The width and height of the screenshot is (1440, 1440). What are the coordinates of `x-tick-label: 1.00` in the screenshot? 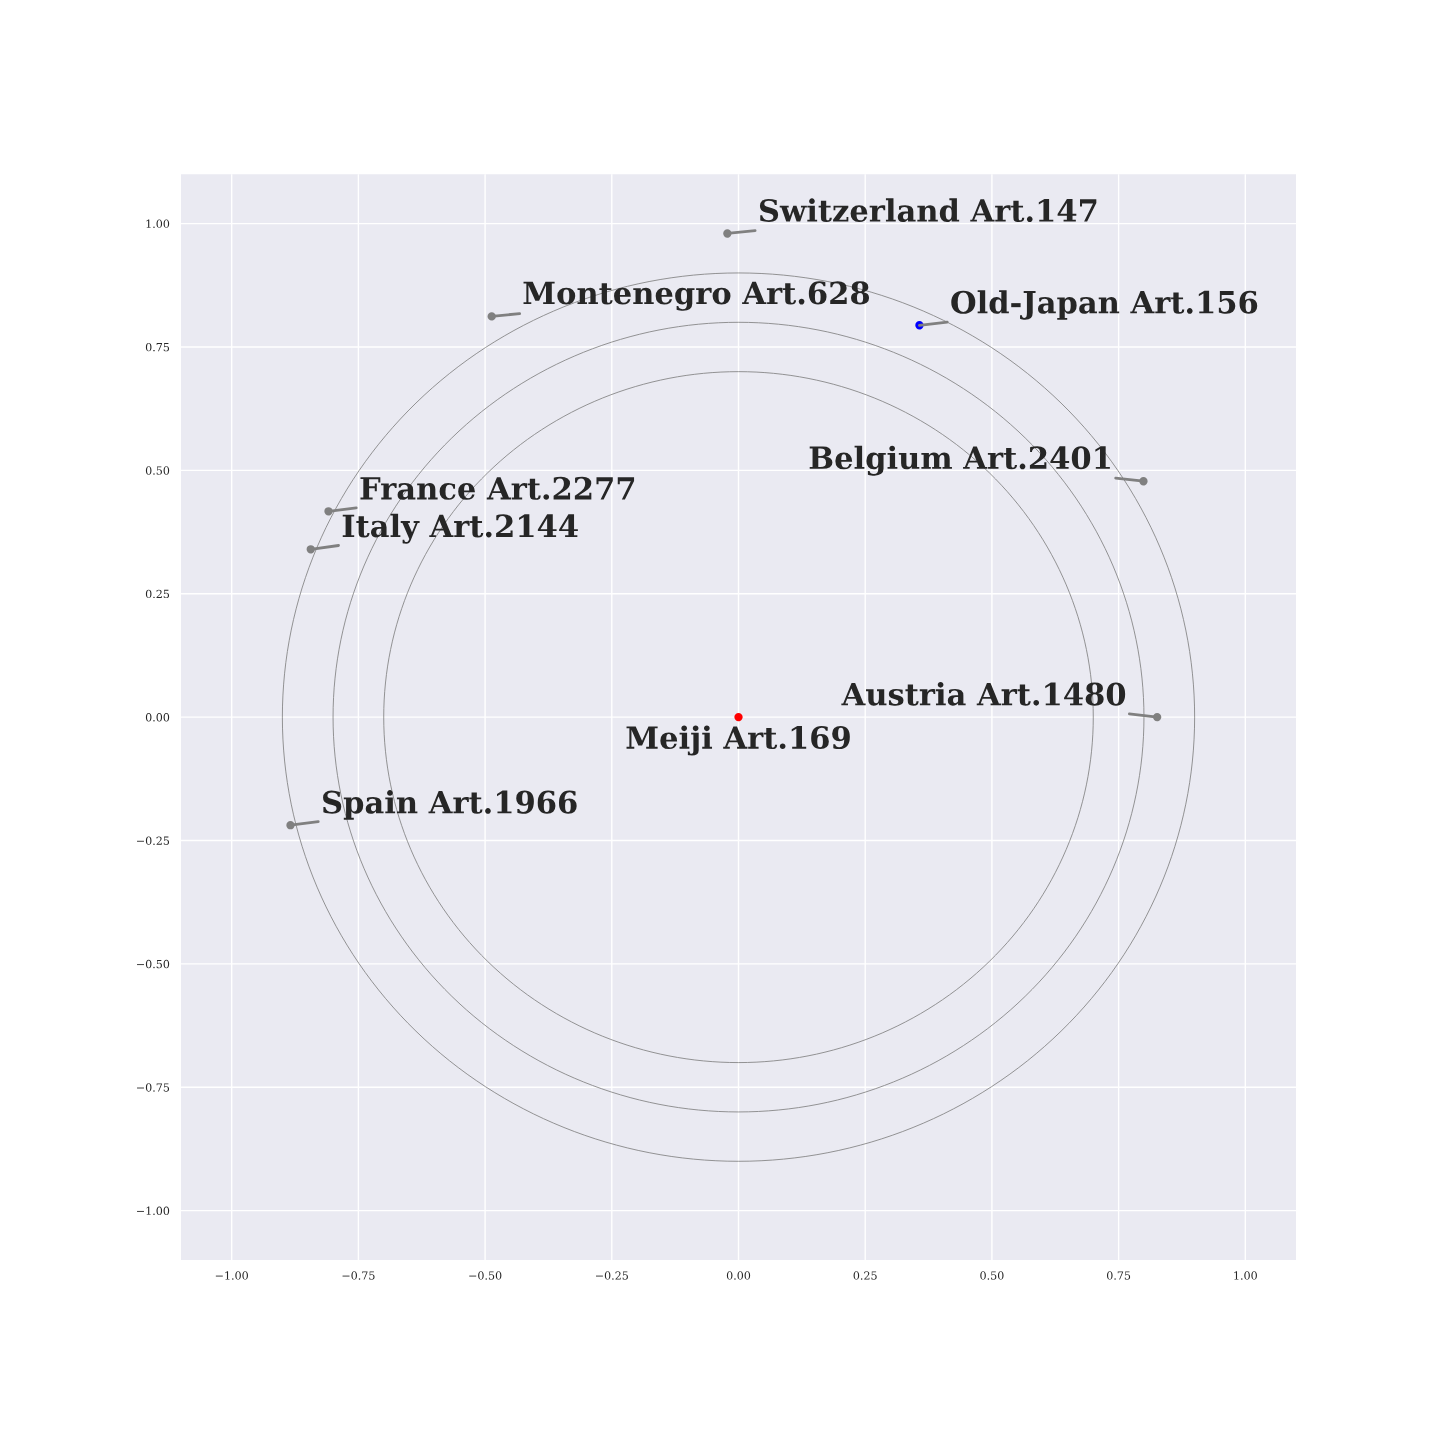 It's located at (1245, 1275).